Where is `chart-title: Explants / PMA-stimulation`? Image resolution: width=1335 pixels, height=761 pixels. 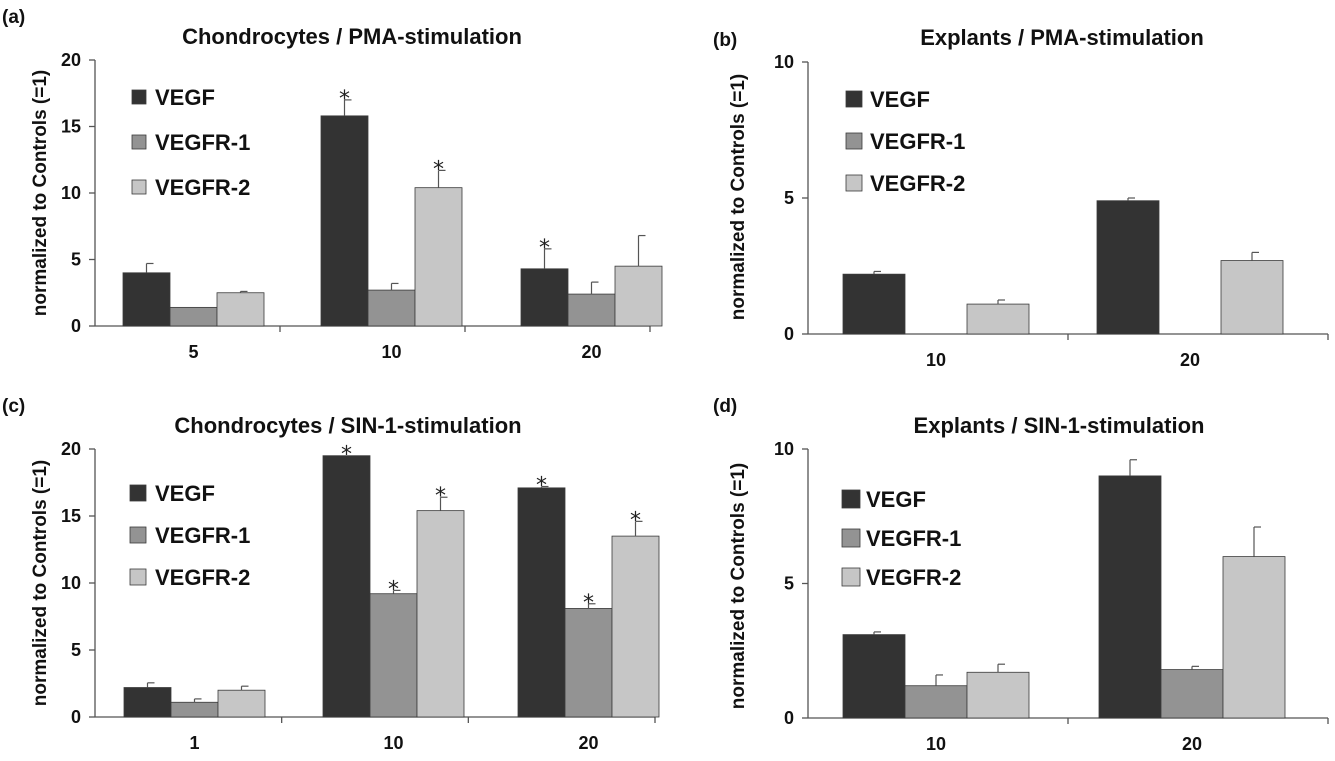
chart-title: Explants / PMA-stimulation is located at coordinates (1062, 37).